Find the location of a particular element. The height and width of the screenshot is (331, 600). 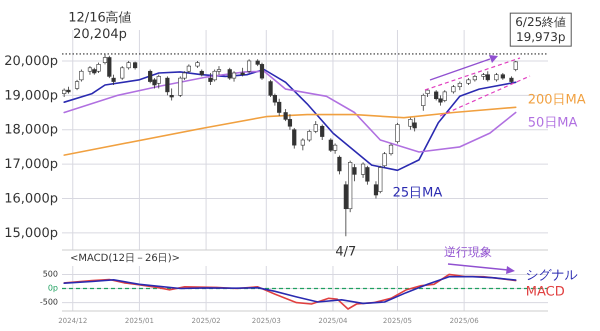

y-tick-label: -500 is located at coordinates (49, 302).